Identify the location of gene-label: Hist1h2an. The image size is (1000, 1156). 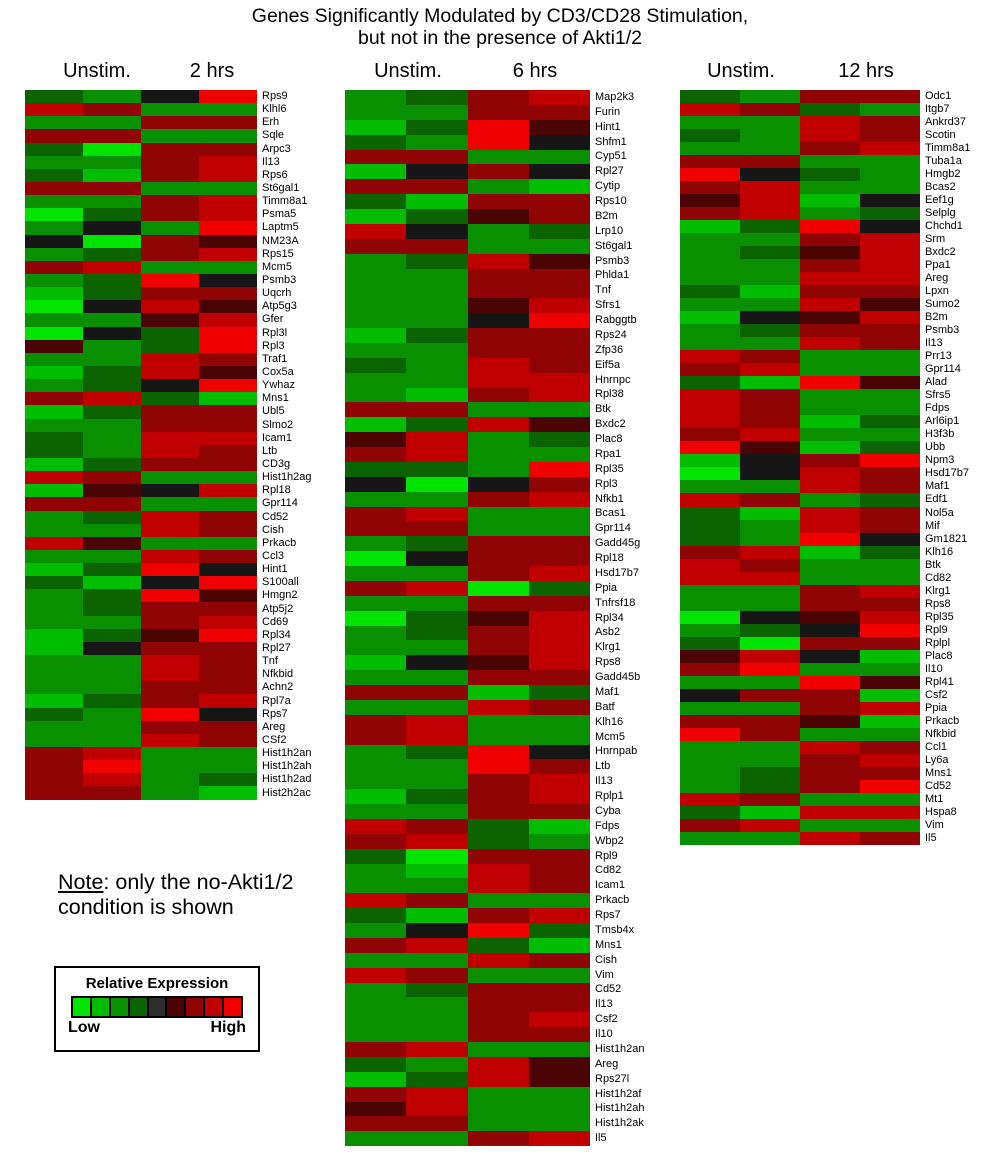
(620, 1048).